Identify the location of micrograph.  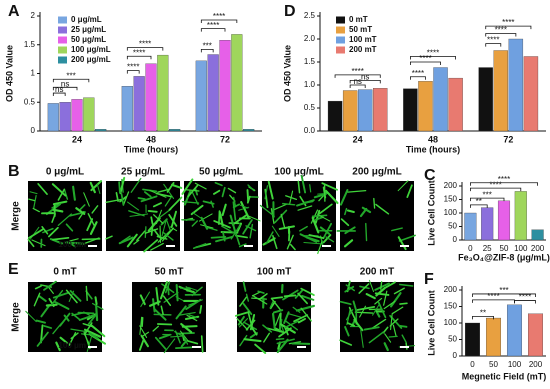
(377, 317).